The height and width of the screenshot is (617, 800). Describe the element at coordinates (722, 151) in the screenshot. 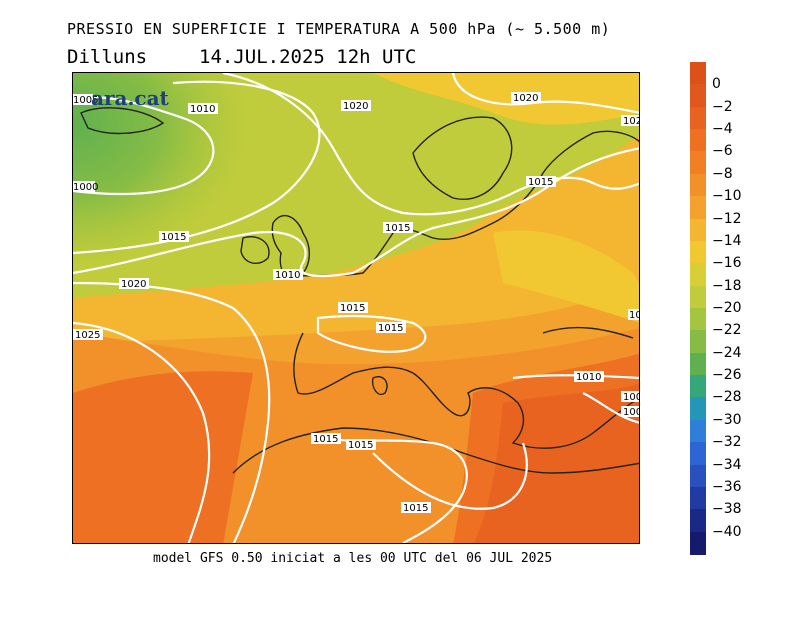

I see `legend-label: −6` at that location.